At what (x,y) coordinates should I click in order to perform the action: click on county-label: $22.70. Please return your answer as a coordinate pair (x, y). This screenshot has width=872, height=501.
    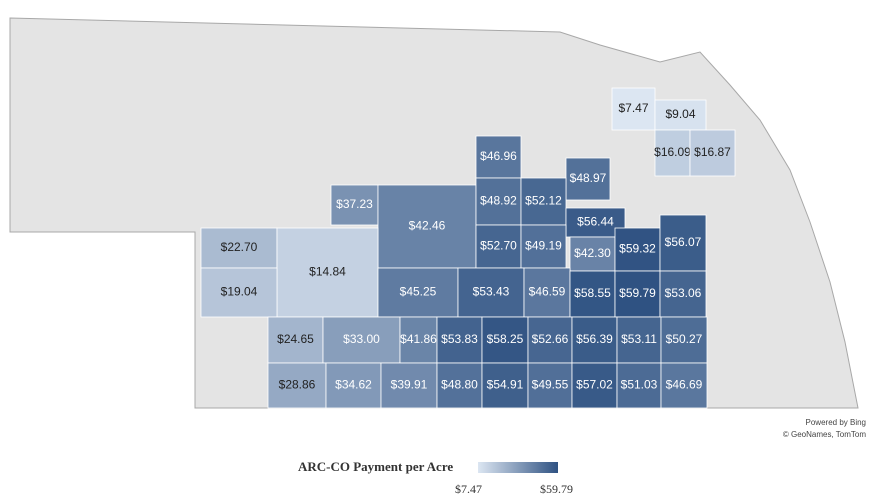
    Looking at the image, I should click on (239, 247).